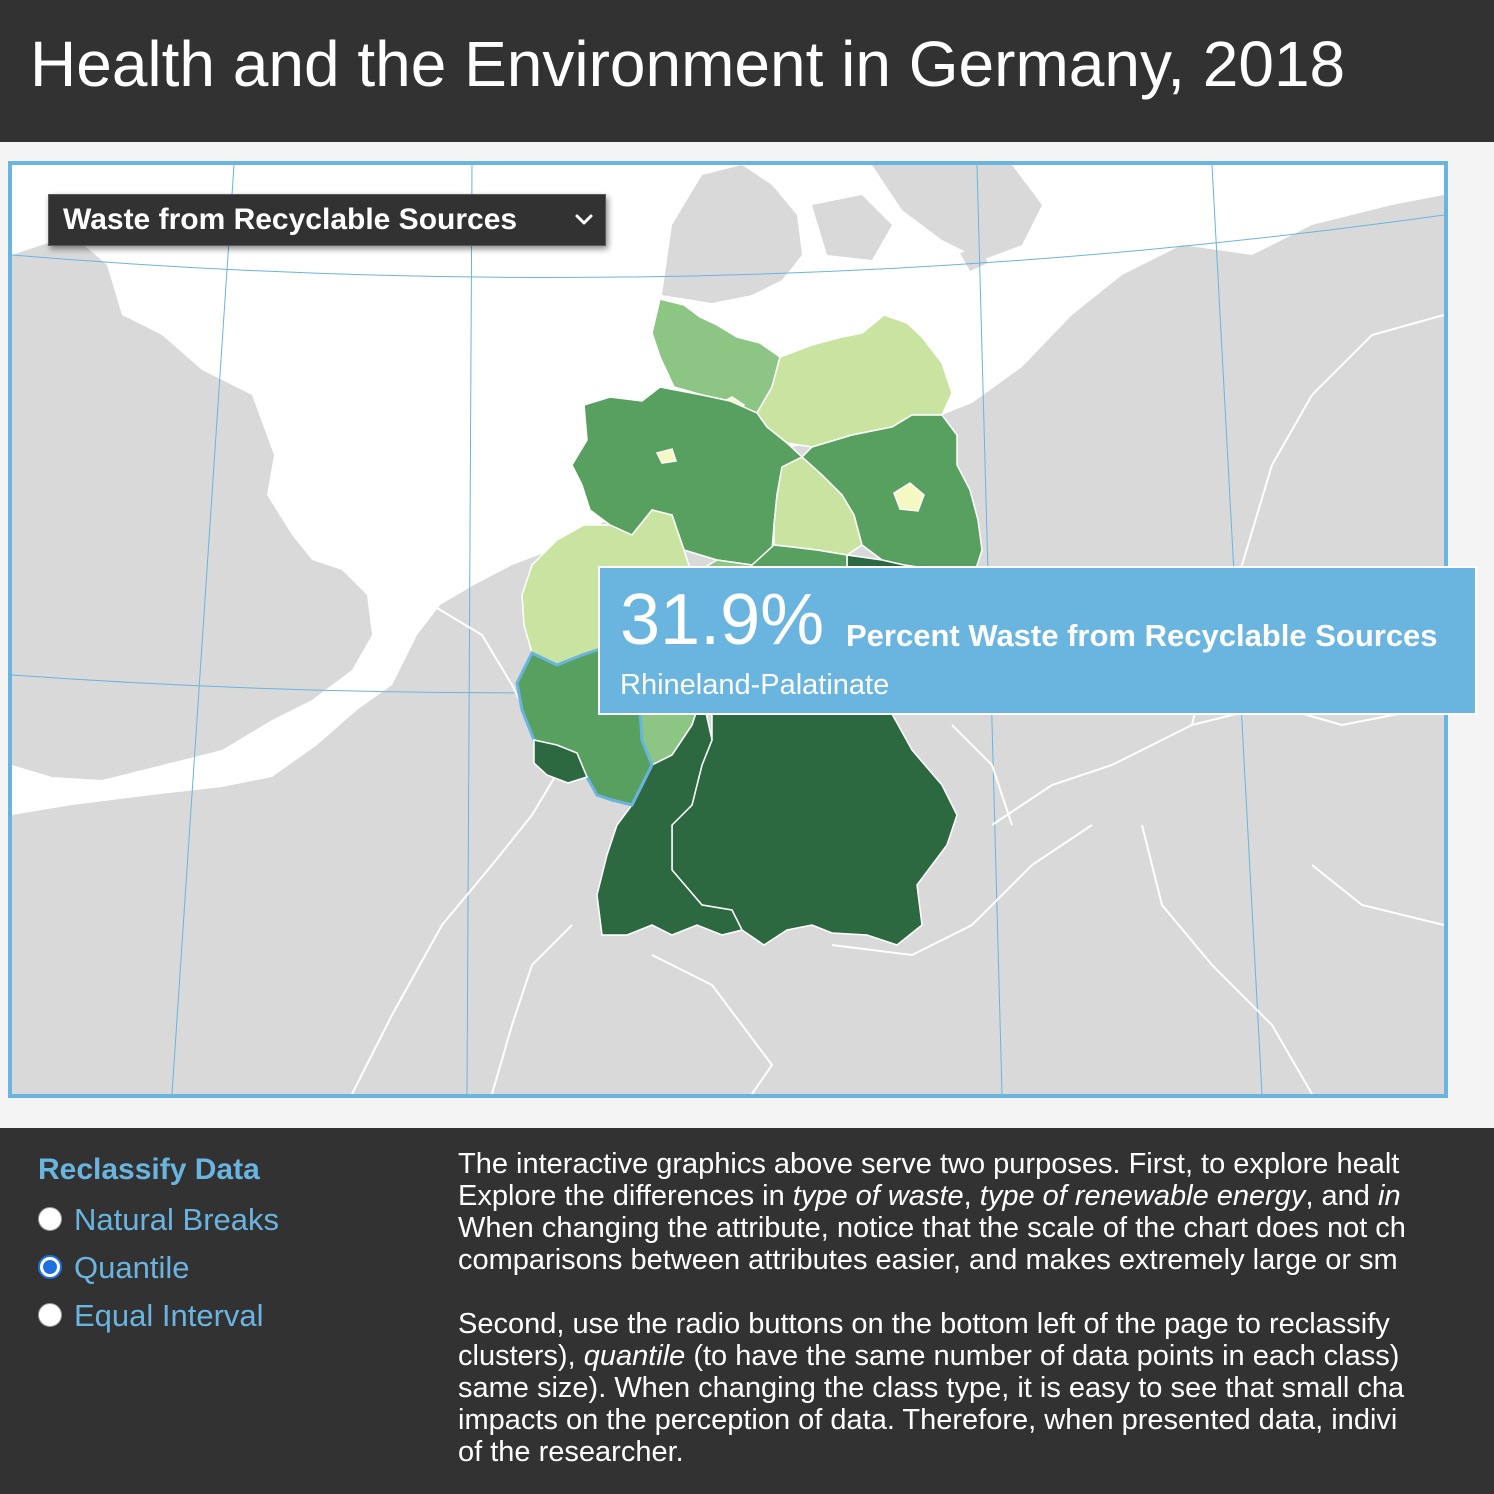  Describe the element at coordinates (584, 219) in the screenshot. I see `chevron-down-icon` at that location.